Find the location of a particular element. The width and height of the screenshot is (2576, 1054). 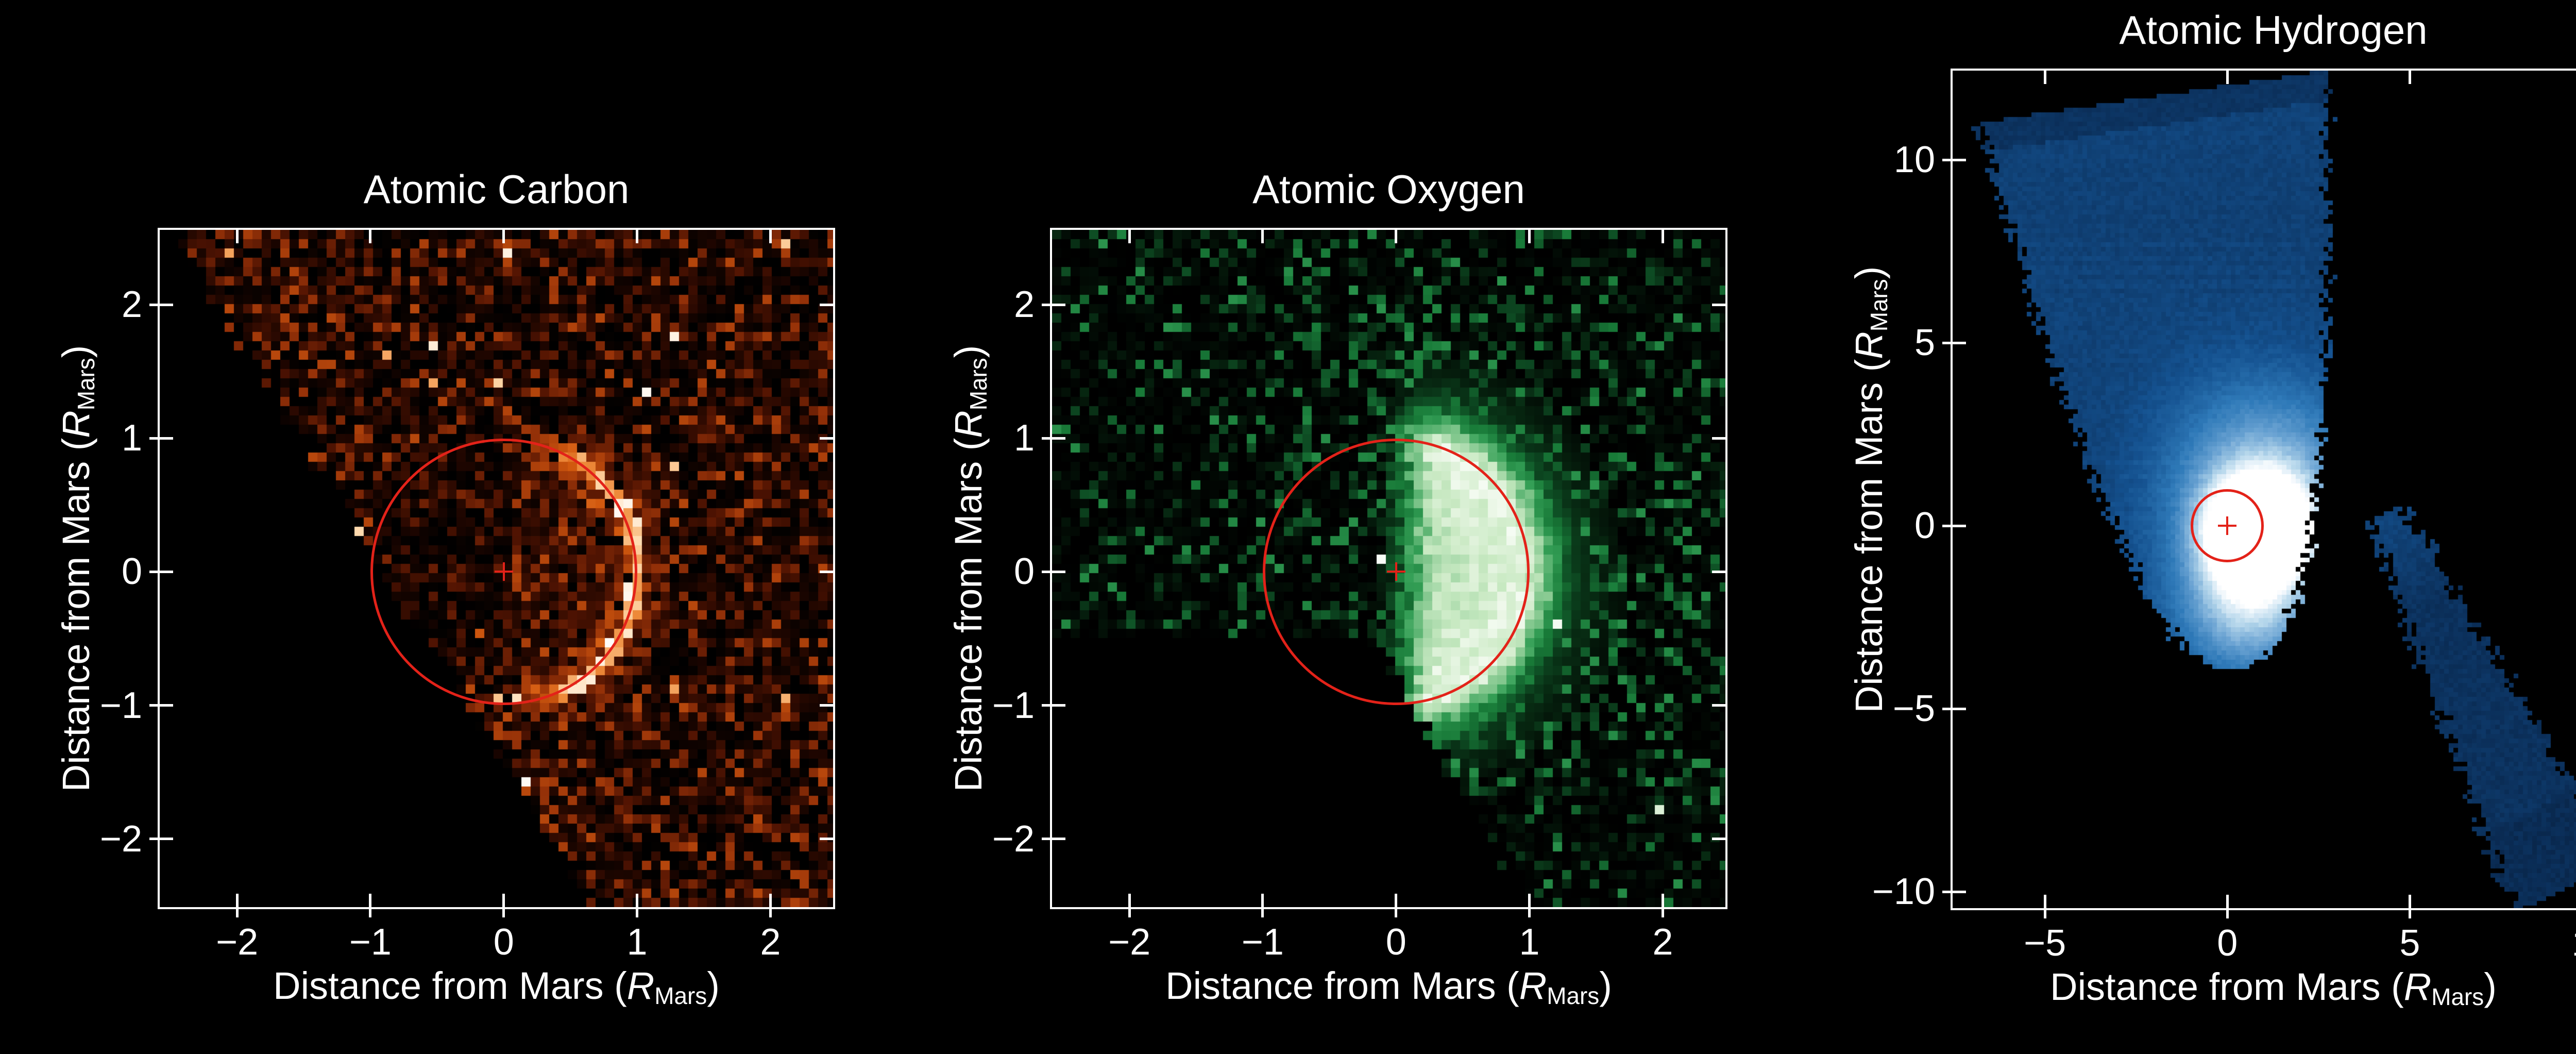

x-tick-label: 10 is located at coordinates (2573, 943).